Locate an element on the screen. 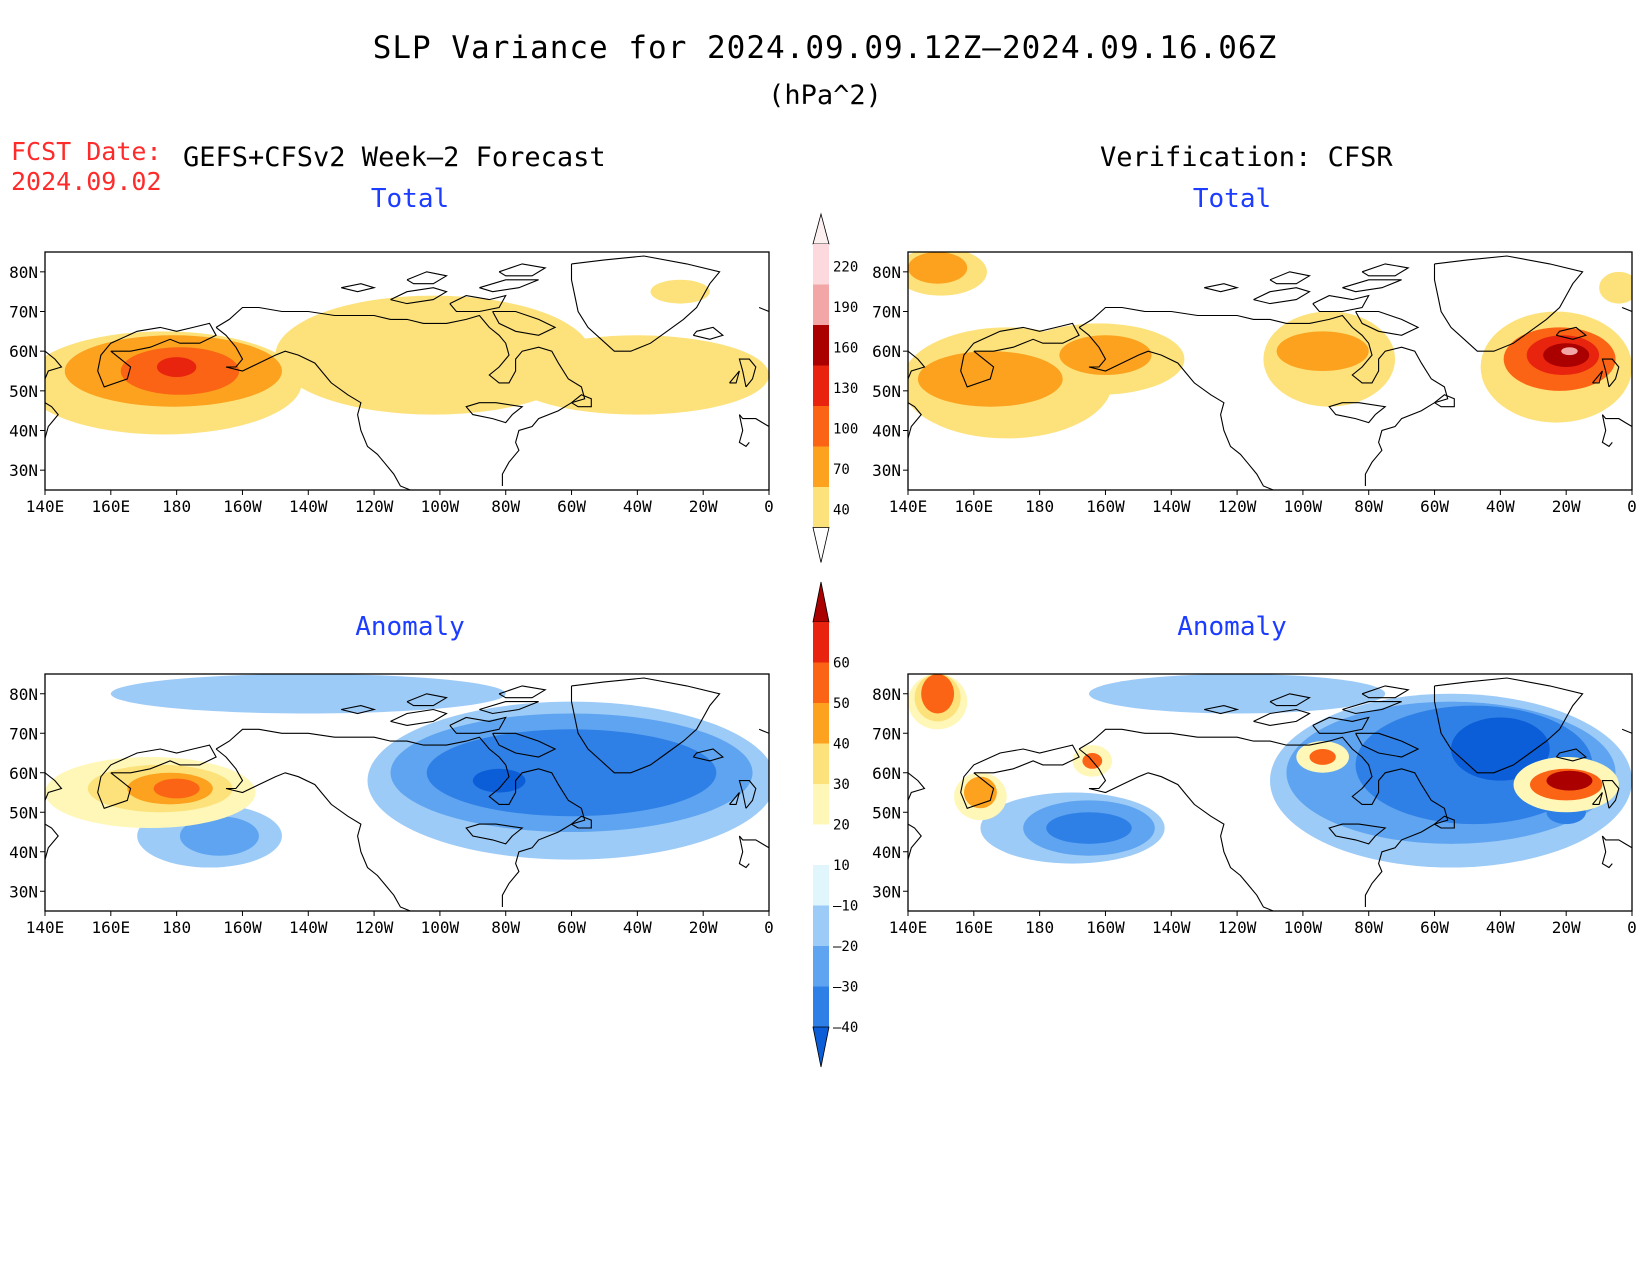  colorbar-top-arrow is located at coordinates (821, 228).